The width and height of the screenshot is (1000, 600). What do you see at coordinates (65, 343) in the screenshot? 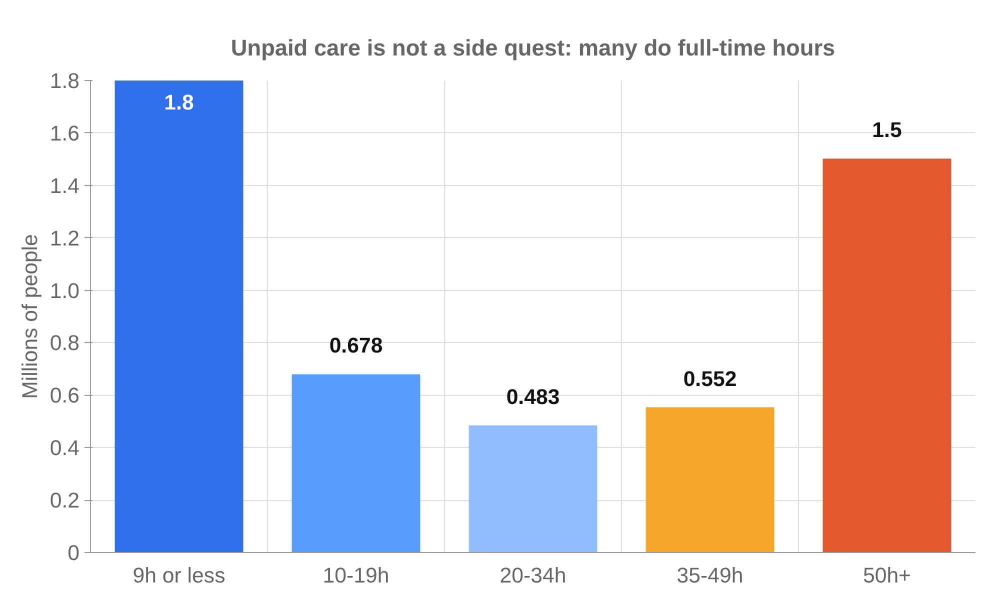
I see `y-tick-label: 0.8` at bounding box center [65, 343].